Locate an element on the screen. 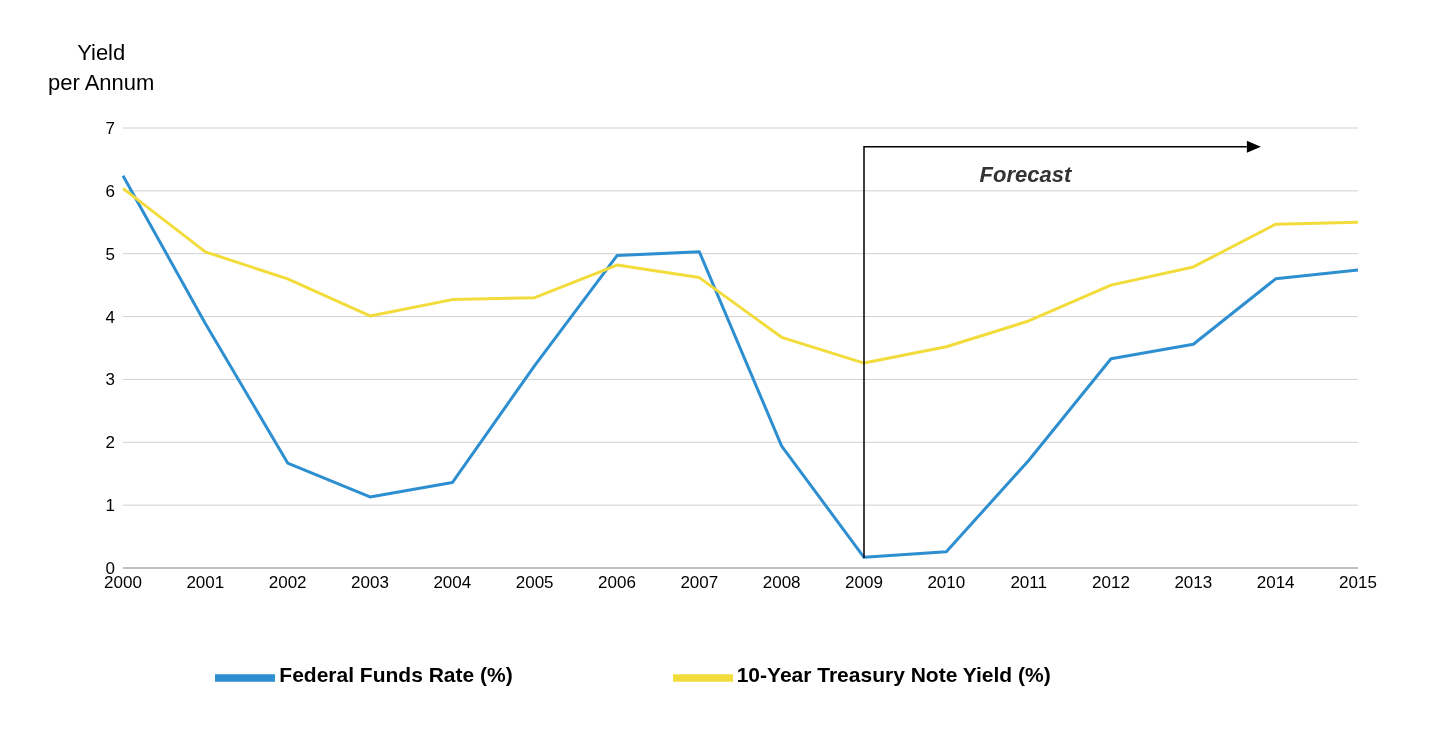 The image size is (1445, 755). y-tick-label: 3 is located at coordinates (110, 380).